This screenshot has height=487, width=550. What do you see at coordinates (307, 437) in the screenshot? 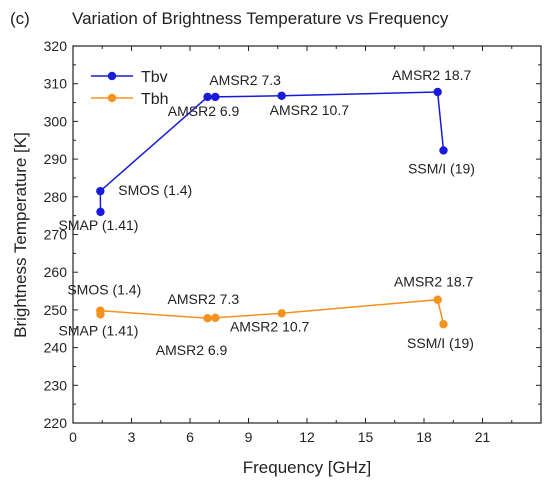
I see `x-tick-label: 12` at bounding box center [307, 437].